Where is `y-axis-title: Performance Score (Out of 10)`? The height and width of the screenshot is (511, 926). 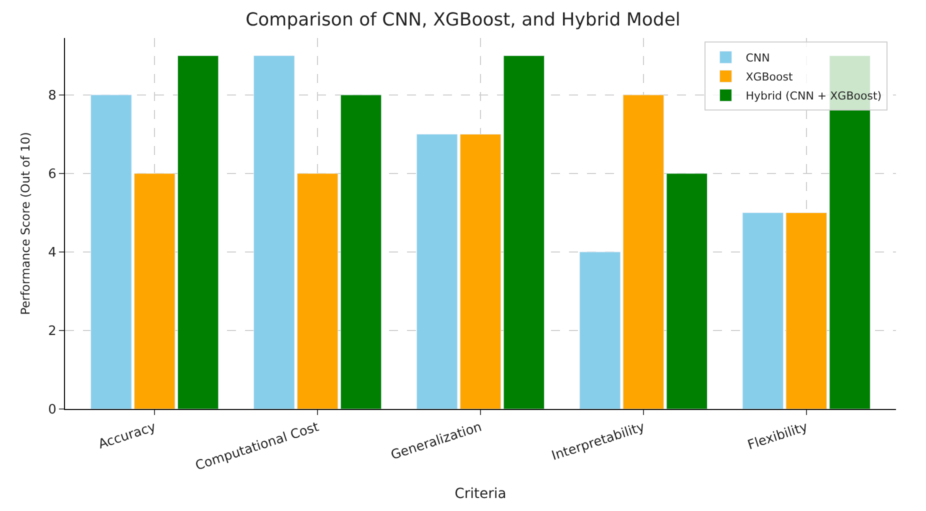
y-axis-title: Performance Score (Out of 10) is located at coordinates (25, 223).